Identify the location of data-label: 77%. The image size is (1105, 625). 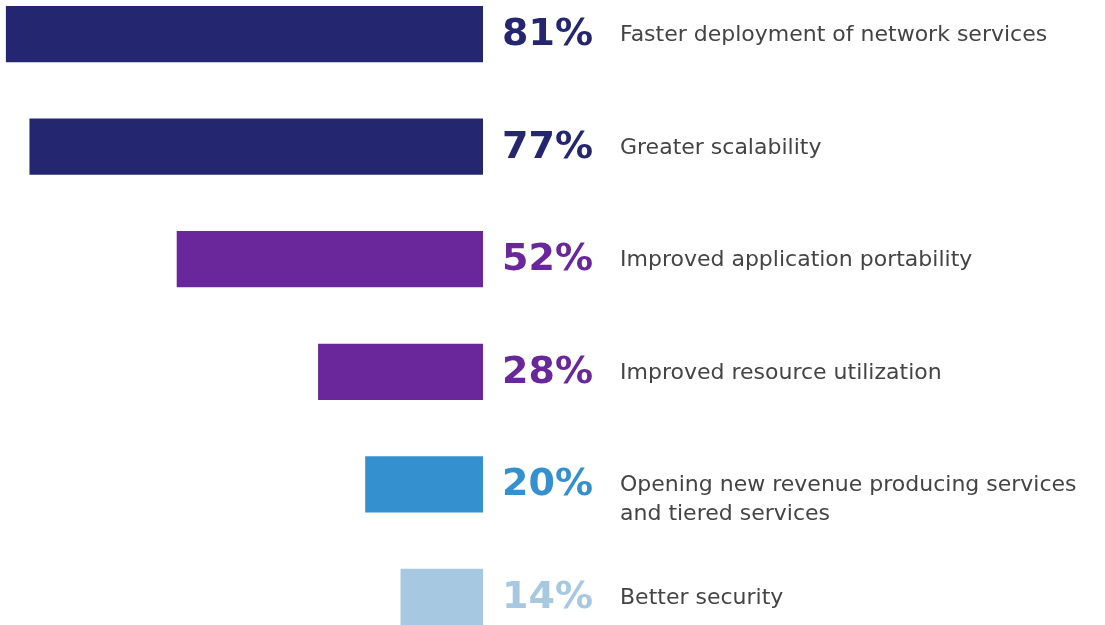
(547, 144).